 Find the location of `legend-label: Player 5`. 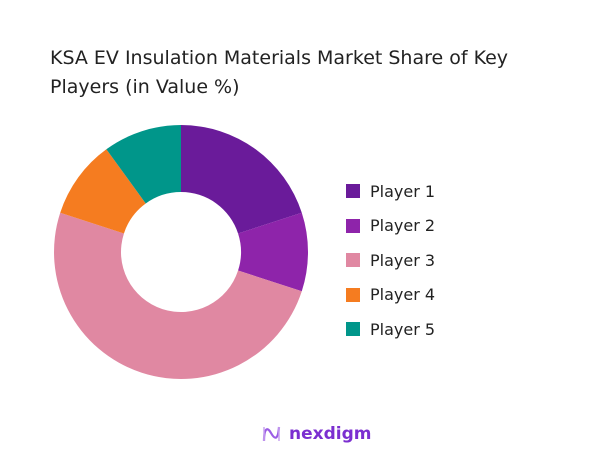

legend-label: Player 5 is located at coordinates (403, 329).